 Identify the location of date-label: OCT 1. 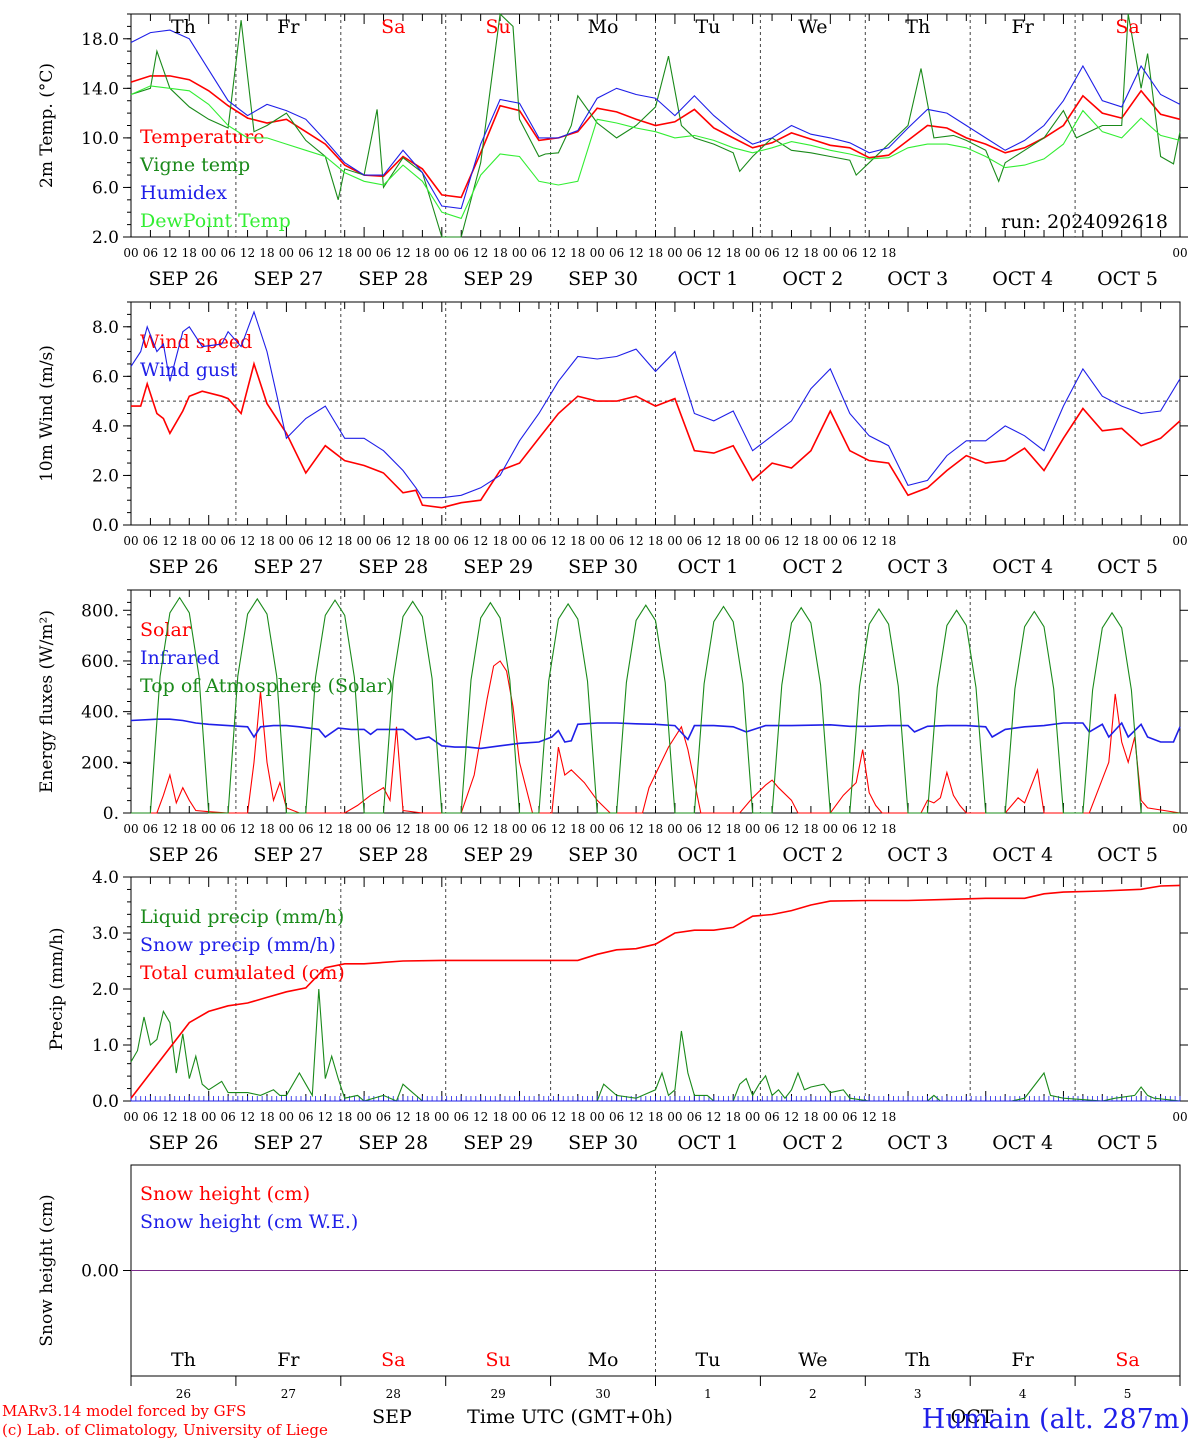
(707, 567).